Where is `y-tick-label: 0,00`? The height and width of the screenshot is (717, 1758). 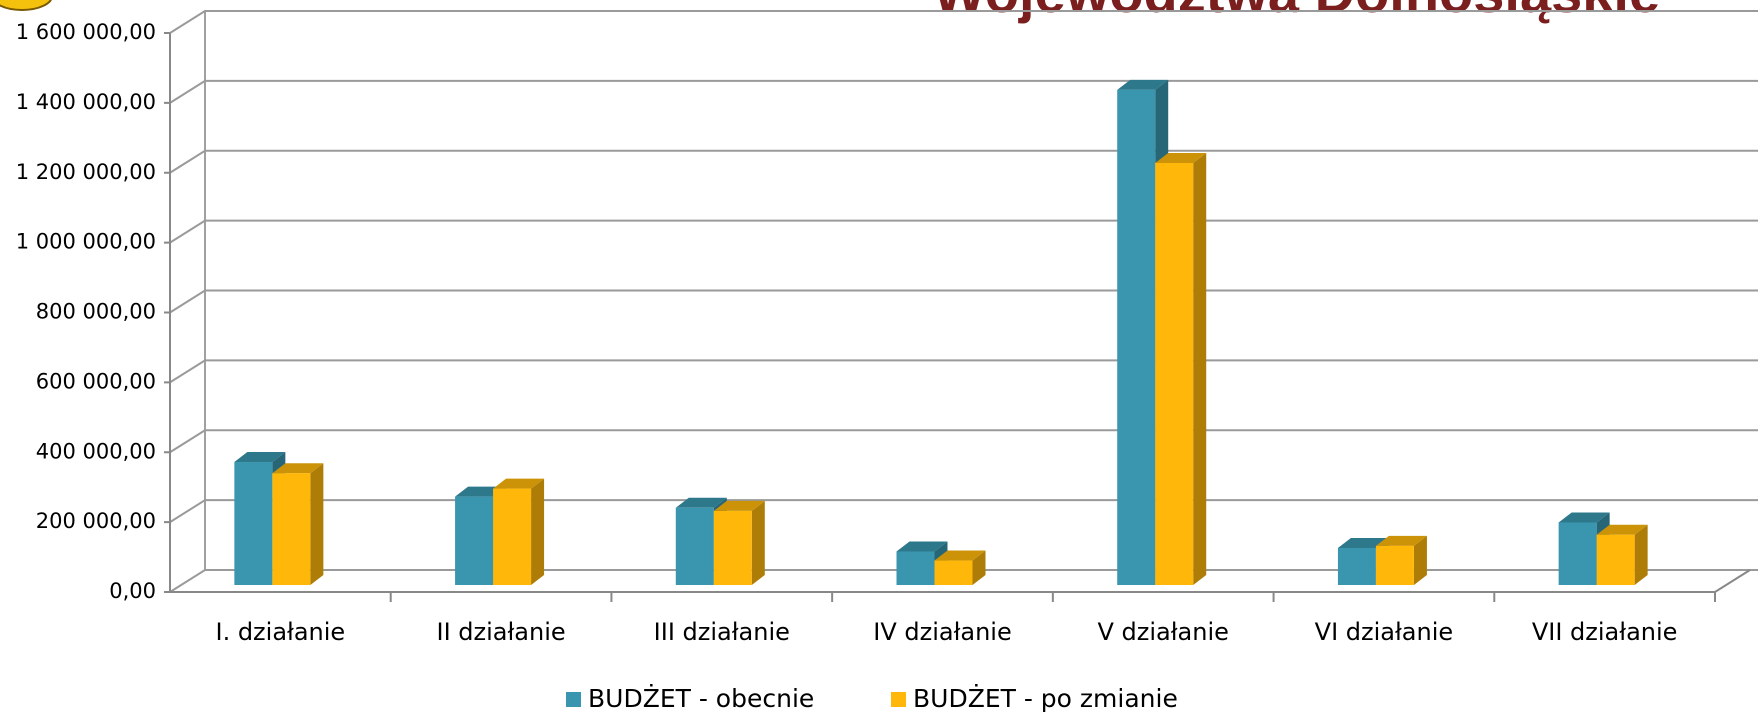
y-tick-label: 0,00 is located at coordinates (132, 591).